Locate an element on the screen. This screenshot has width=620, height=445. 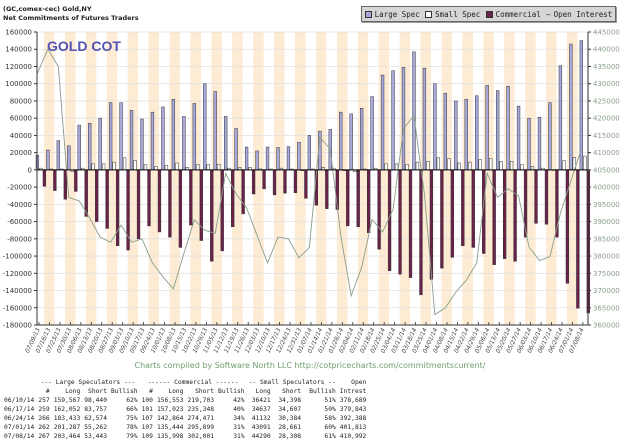
y2-tick-label: 375000 is located at coordinates (606, 274).